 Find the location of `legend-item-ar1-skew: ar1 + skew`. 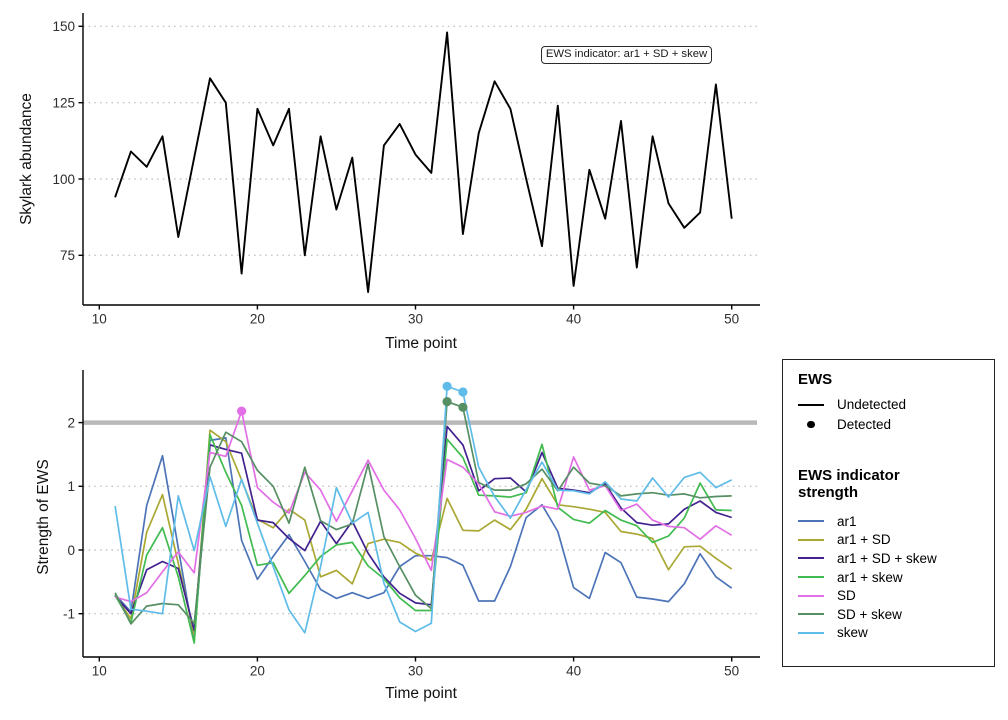

legend-item-ar1-skew: ar1 + skew is located at coordinates (896, 577).